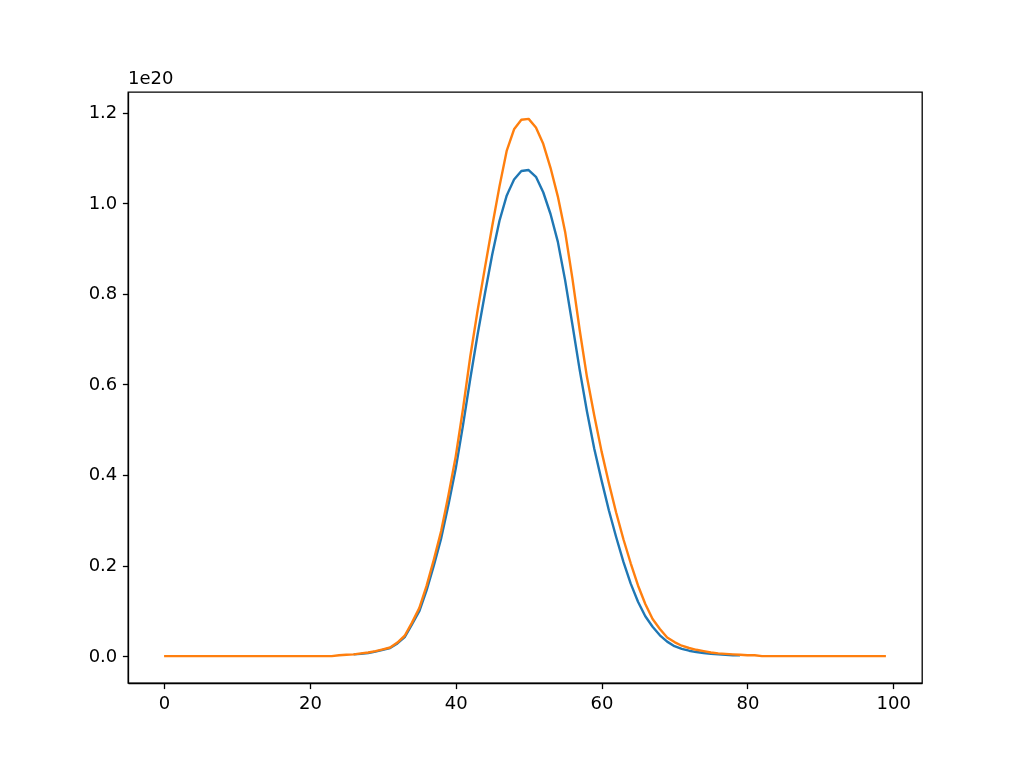  What do you see at coordinates (748, 702) in the screenshot?
I see `x-tick-label: 80` at bounding box center [748, 702].